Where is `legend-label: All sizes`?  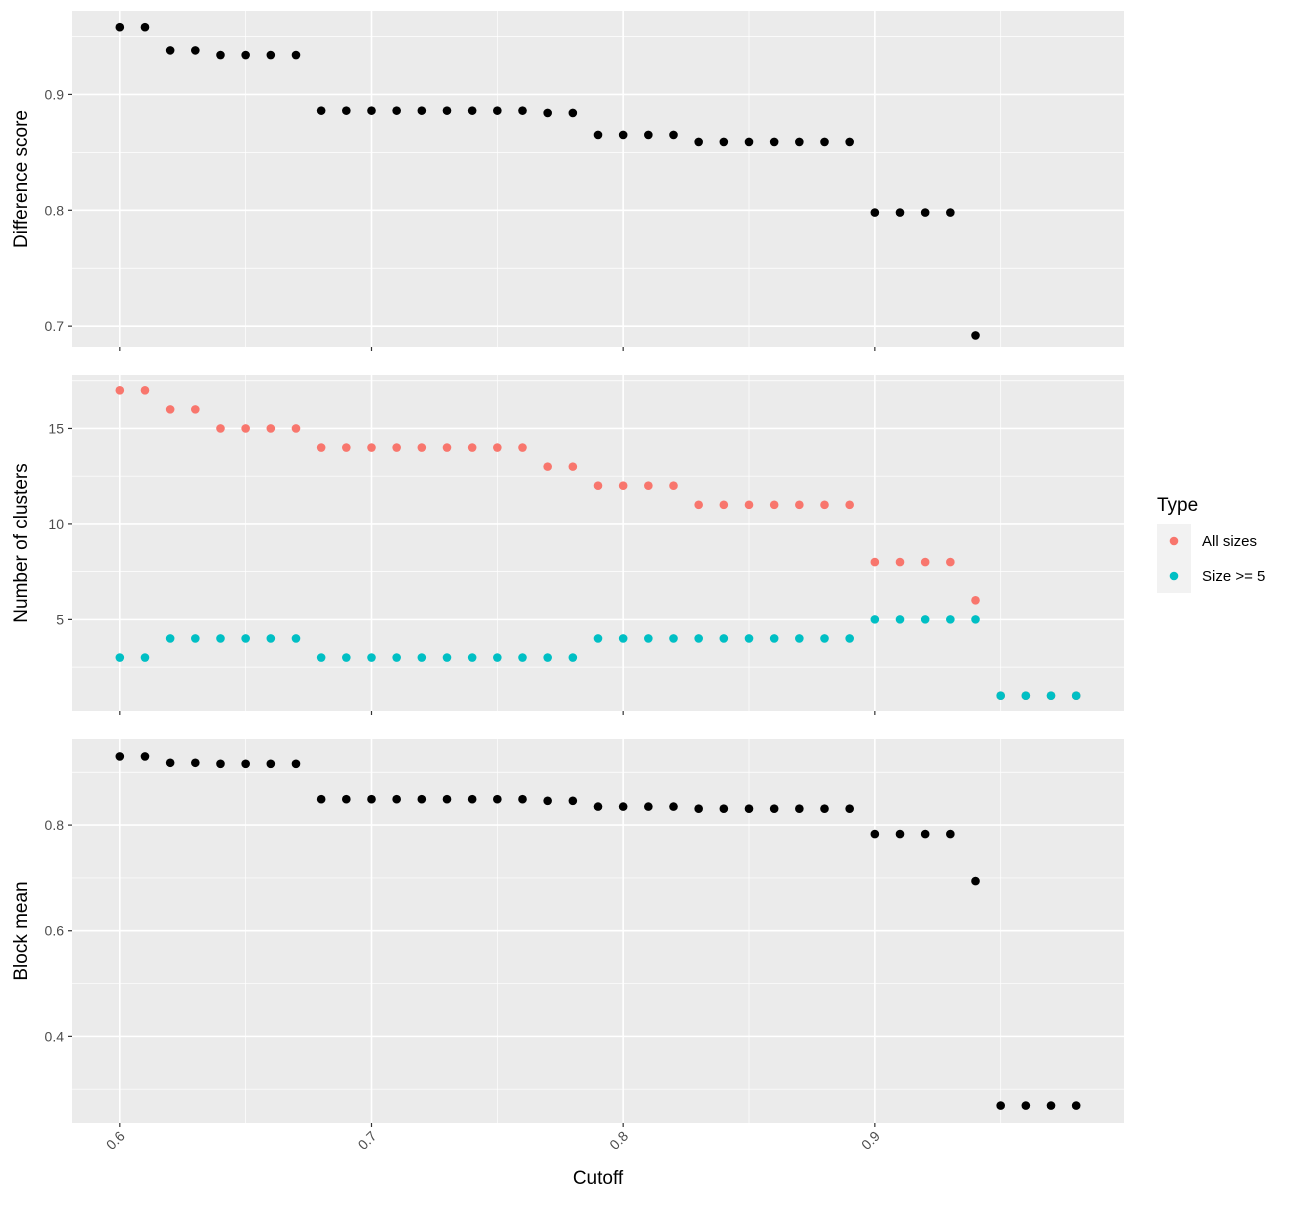
legend-label: All sizes is located at coordinates (1229, 541).